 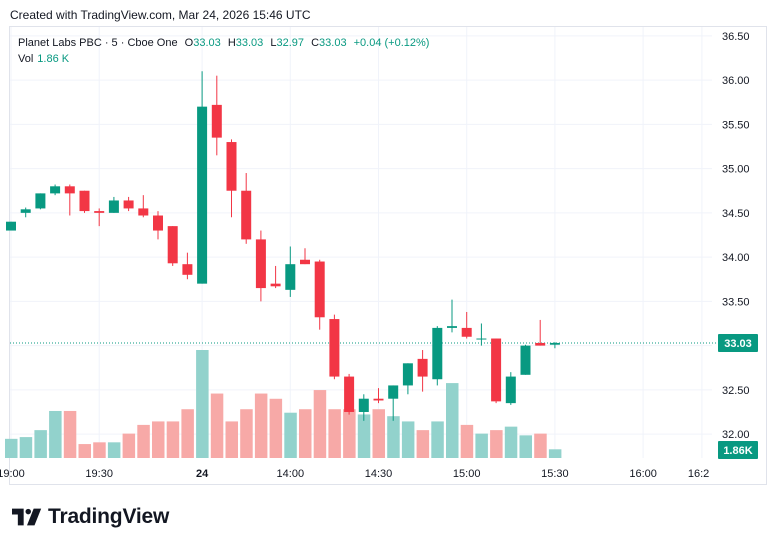 What do you see at coordinates (736, 81) in the screenshot?
I see `price-tick-label: 36.00` at bounding box center [736, 81].